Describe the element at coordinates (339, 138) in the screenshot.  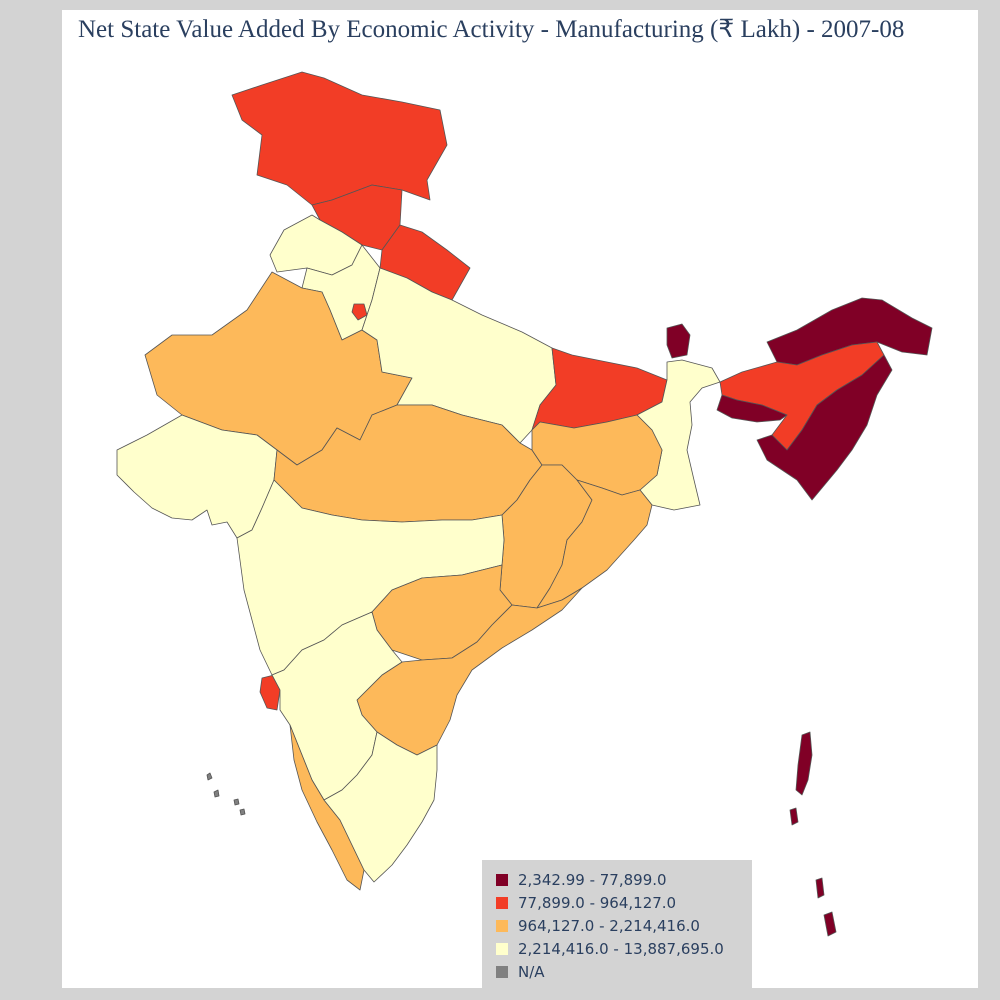
I see `region-jammu-kashmir` at that location.